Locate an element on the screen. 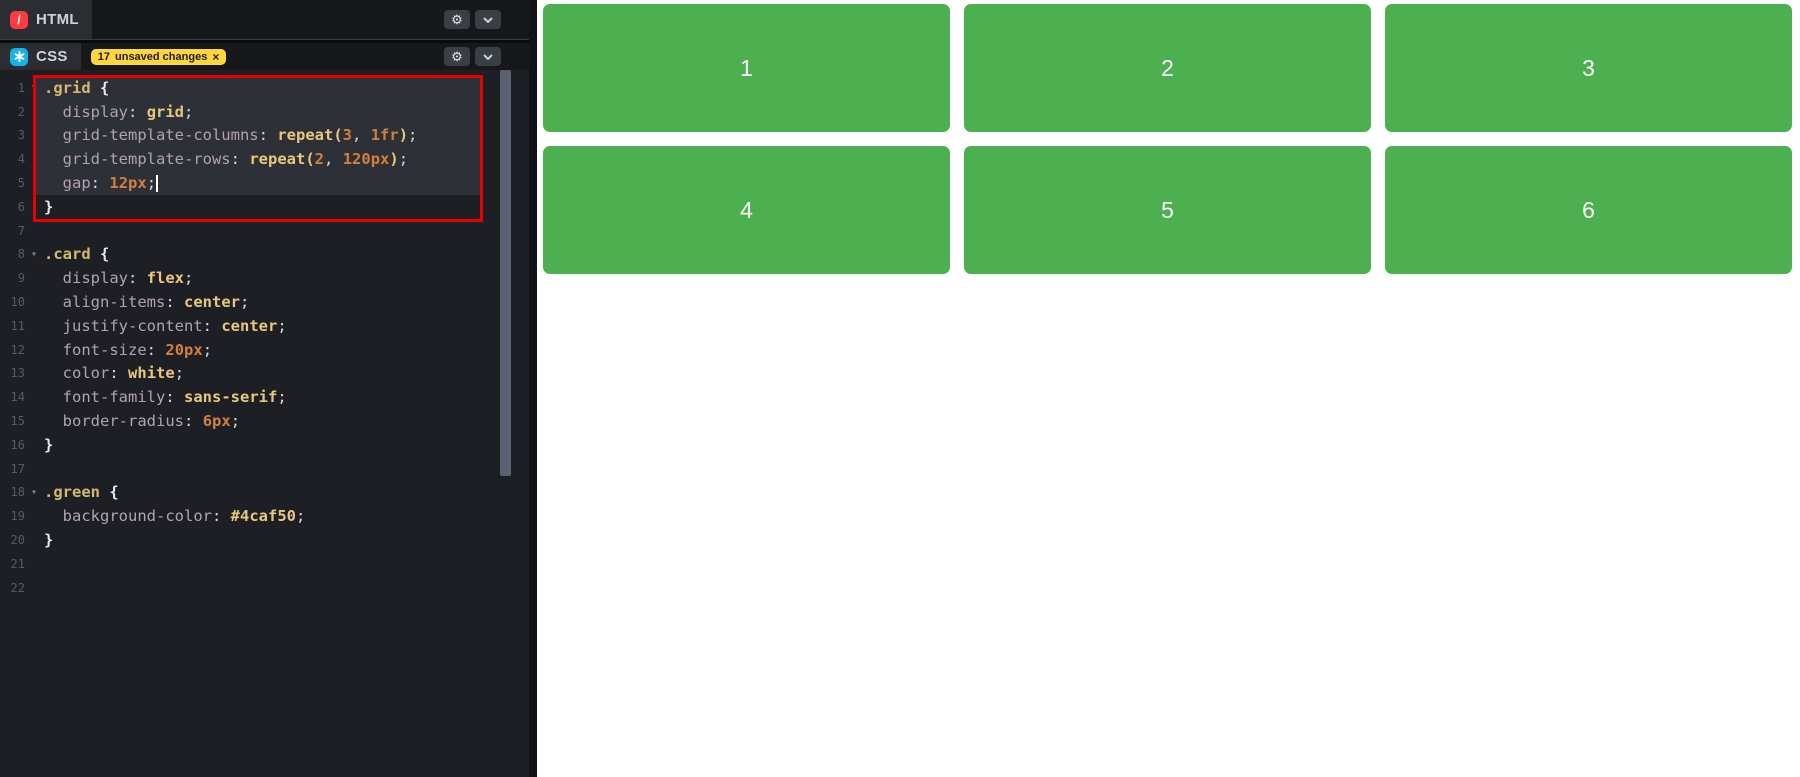  code-token: #4caf50 is located at coordinates (263, 516).